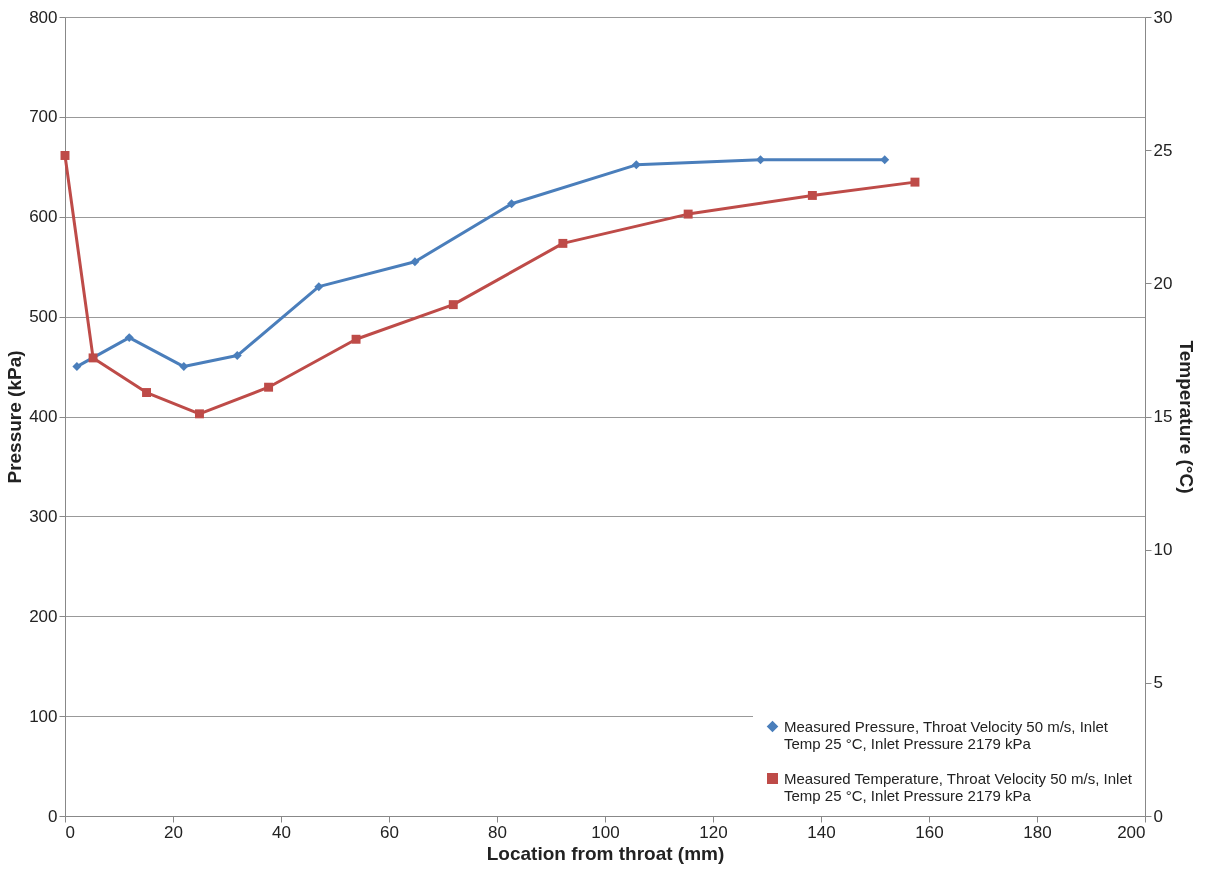 The image size is (1207, 875). What do you see at coordinates (43, 117) in the screenshot?
I see `y-tick-label: 700` at bounding box center [43, 117].